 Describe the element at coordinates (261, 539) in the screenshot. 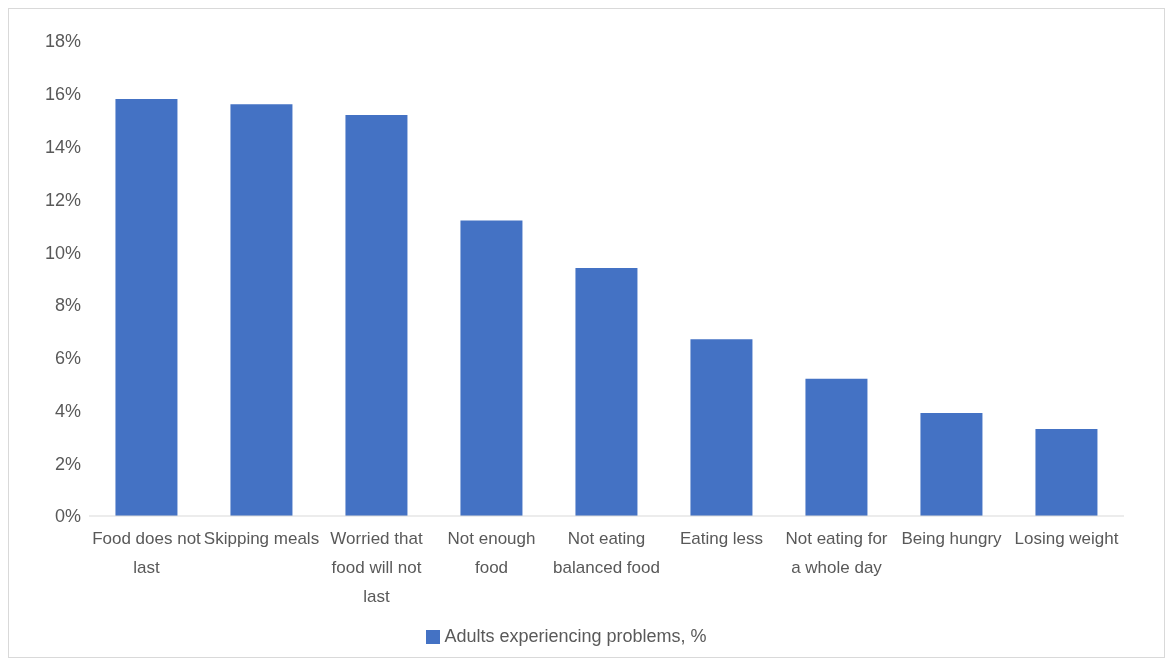

I see `x-tick-label: Skipping meals` at that location.